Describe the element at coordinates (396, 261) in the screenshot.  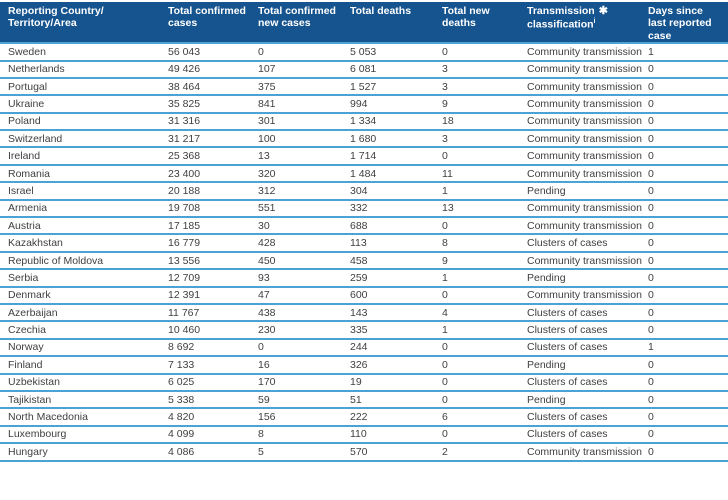
I see `total-deaths-cell: 458` at that location.